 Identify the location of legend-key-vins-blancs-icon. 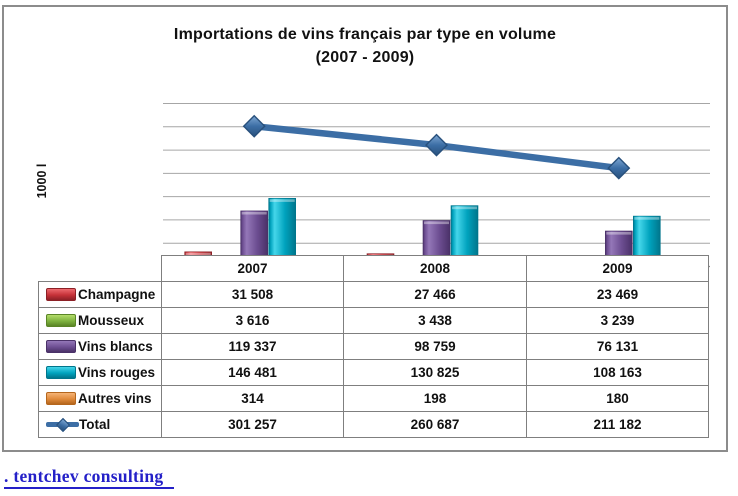
(61, 346).